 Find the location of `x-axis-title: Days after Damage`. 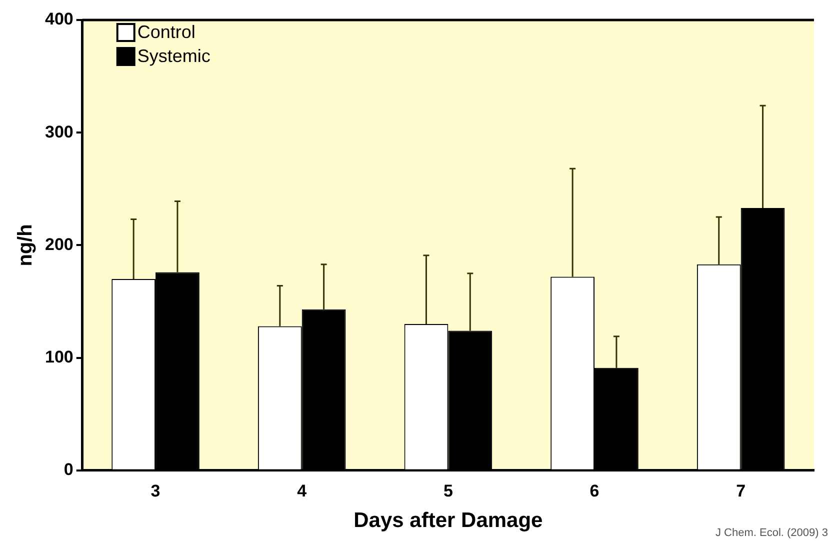

x-axis-title: Days after Damage is located at coordinates (448, 520).